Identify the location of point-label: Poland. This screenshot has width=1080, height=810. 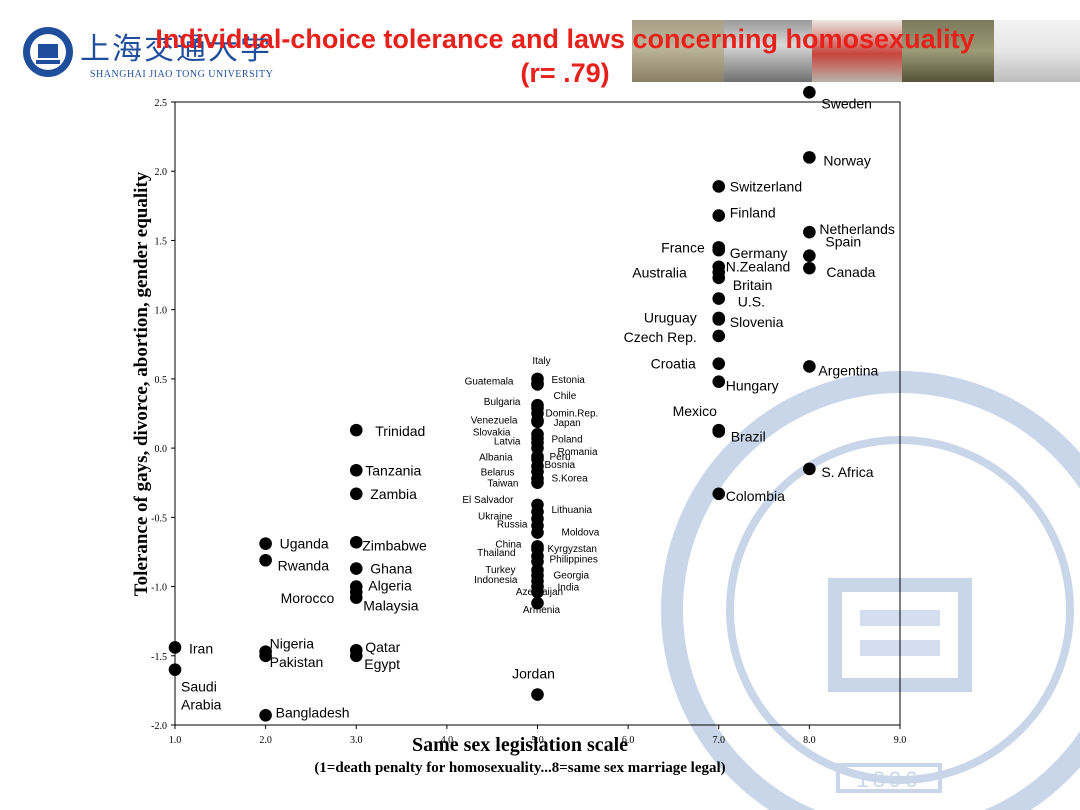
(567, 439).